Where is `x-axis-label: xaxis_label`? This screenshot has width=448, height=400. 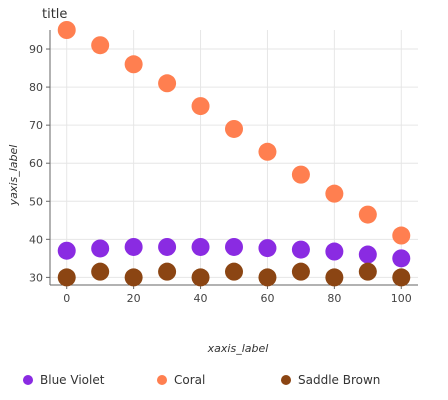 x-axis-label: xaxis_label is located at coordinates (238, 348).